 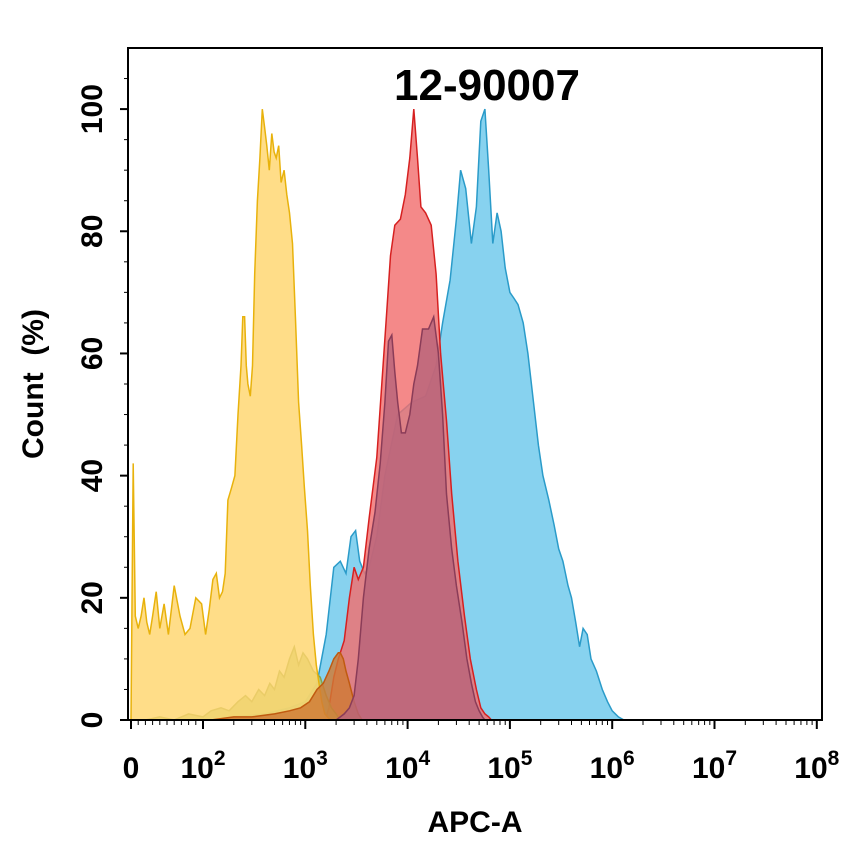 What do you see at coordinates (509, 766) in the screenshot?
I see `x-tick-label: 10⁵` at bounding box center [509, 766].